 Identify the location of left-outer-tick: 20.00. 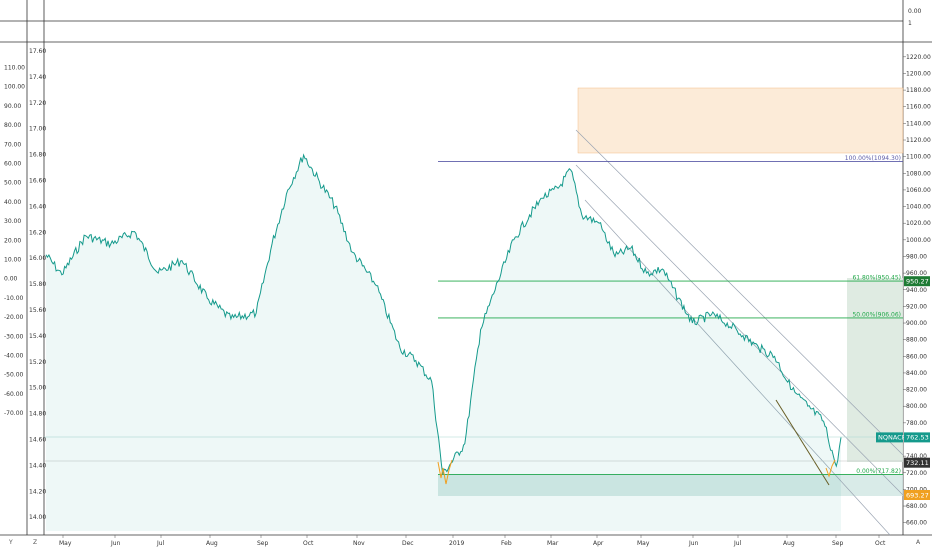
(12, 240).